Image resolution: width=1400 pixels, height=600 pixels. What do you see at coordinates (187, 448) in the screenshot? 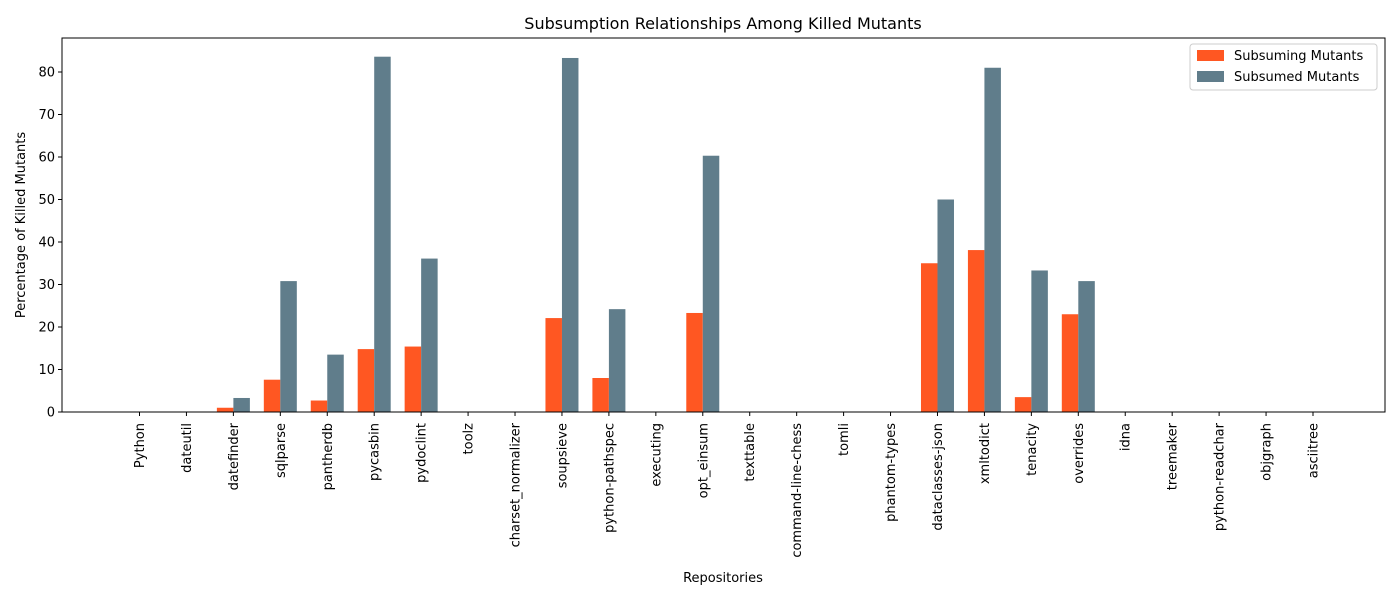
I see `x-tick-label: dateutil` at bounding box center [187, 448].